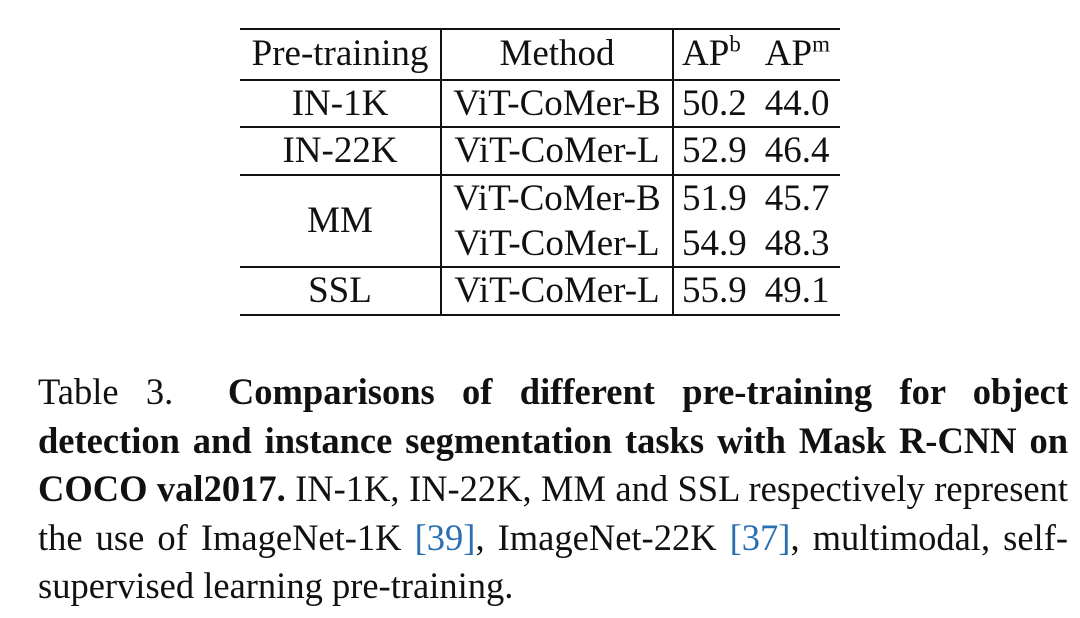  I want to click on cell-pretraining: IN-1K, so click(341, 104).